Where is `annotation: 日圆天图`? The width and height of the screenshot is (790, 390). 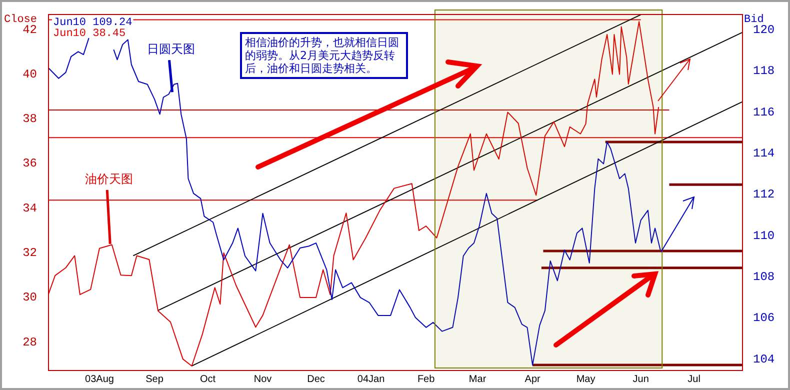 annotation: 日圆天图 is located at coordinates (171, 50).